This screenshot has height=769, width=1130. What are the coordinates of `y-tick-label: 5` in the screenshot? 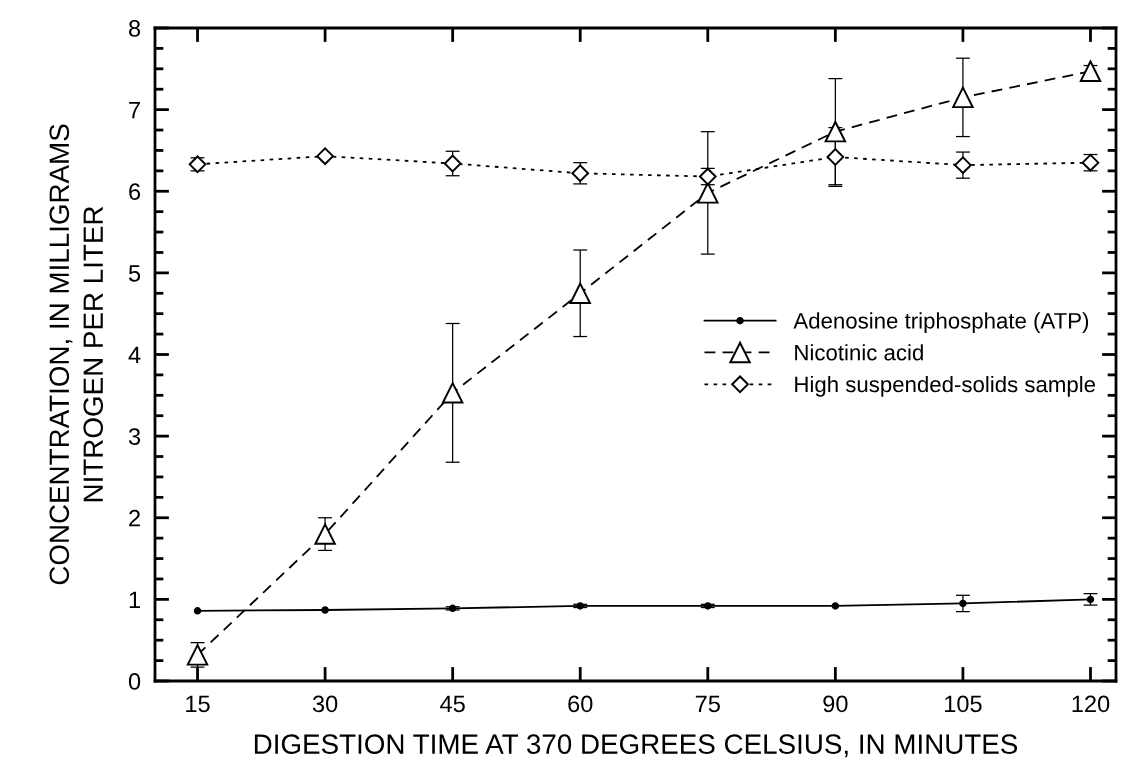 It's located at (134, 273).